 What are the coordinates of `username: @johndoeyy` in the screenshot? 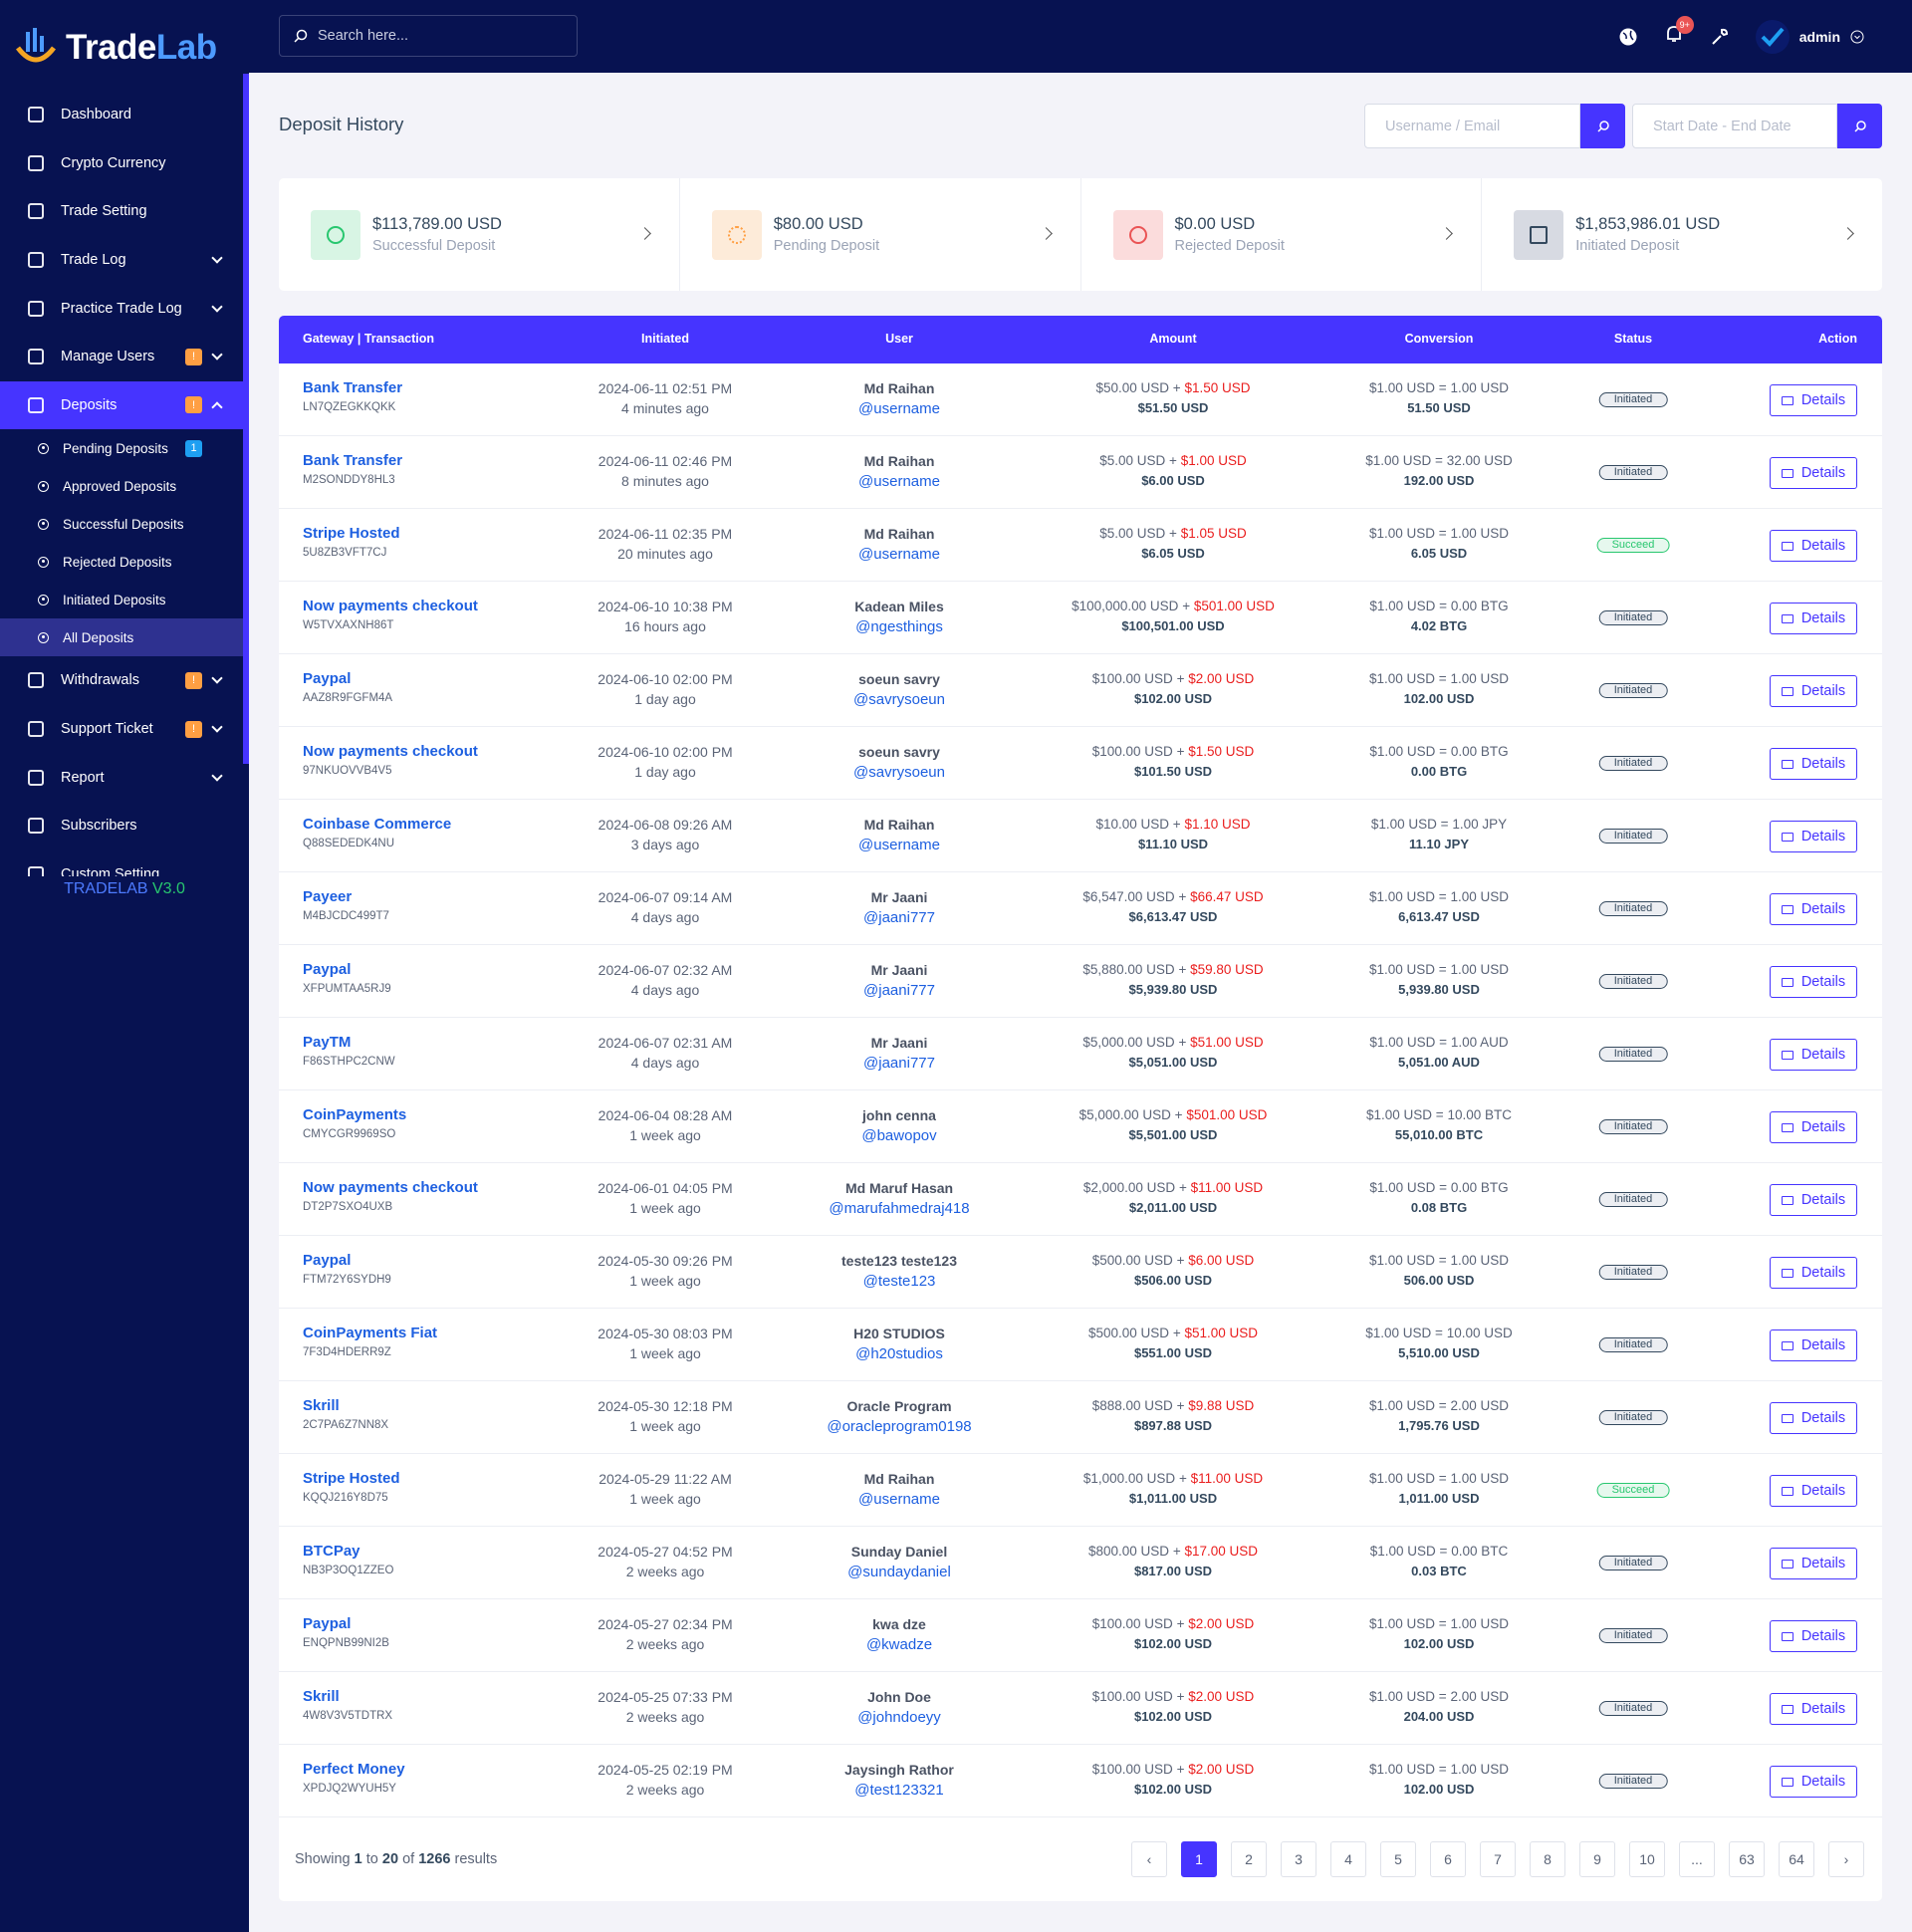 It's located at (899, 1718).